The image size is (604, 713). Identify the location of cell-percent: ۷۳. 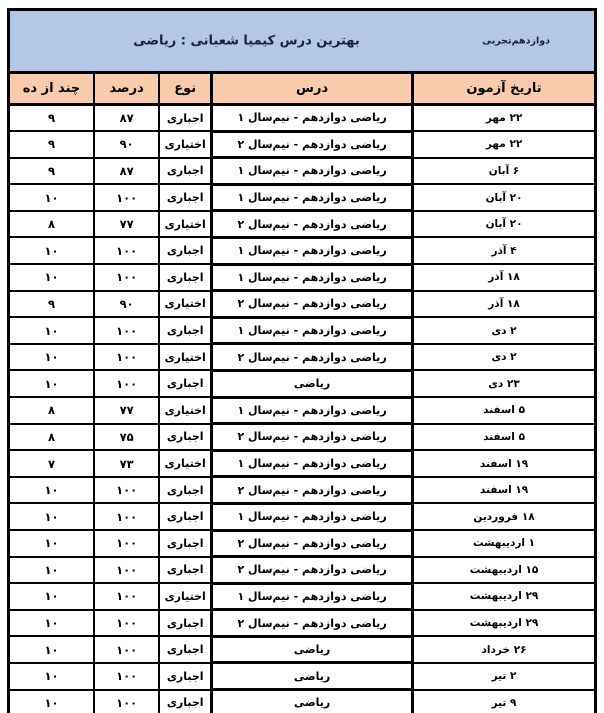
(126, 463).